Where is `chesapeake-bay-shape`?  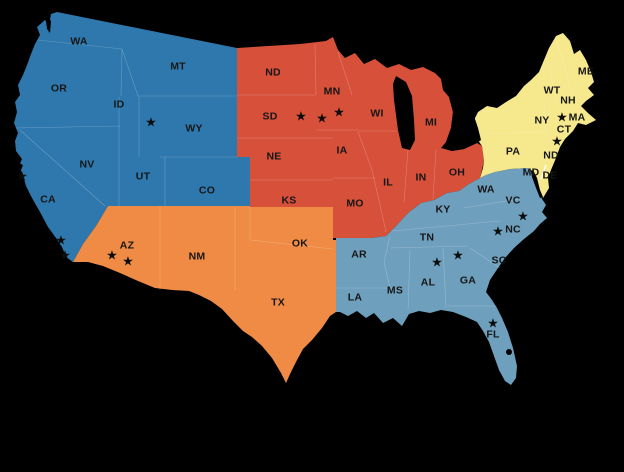
chesapeake-bay-shape is located at coordinates (537, 184).